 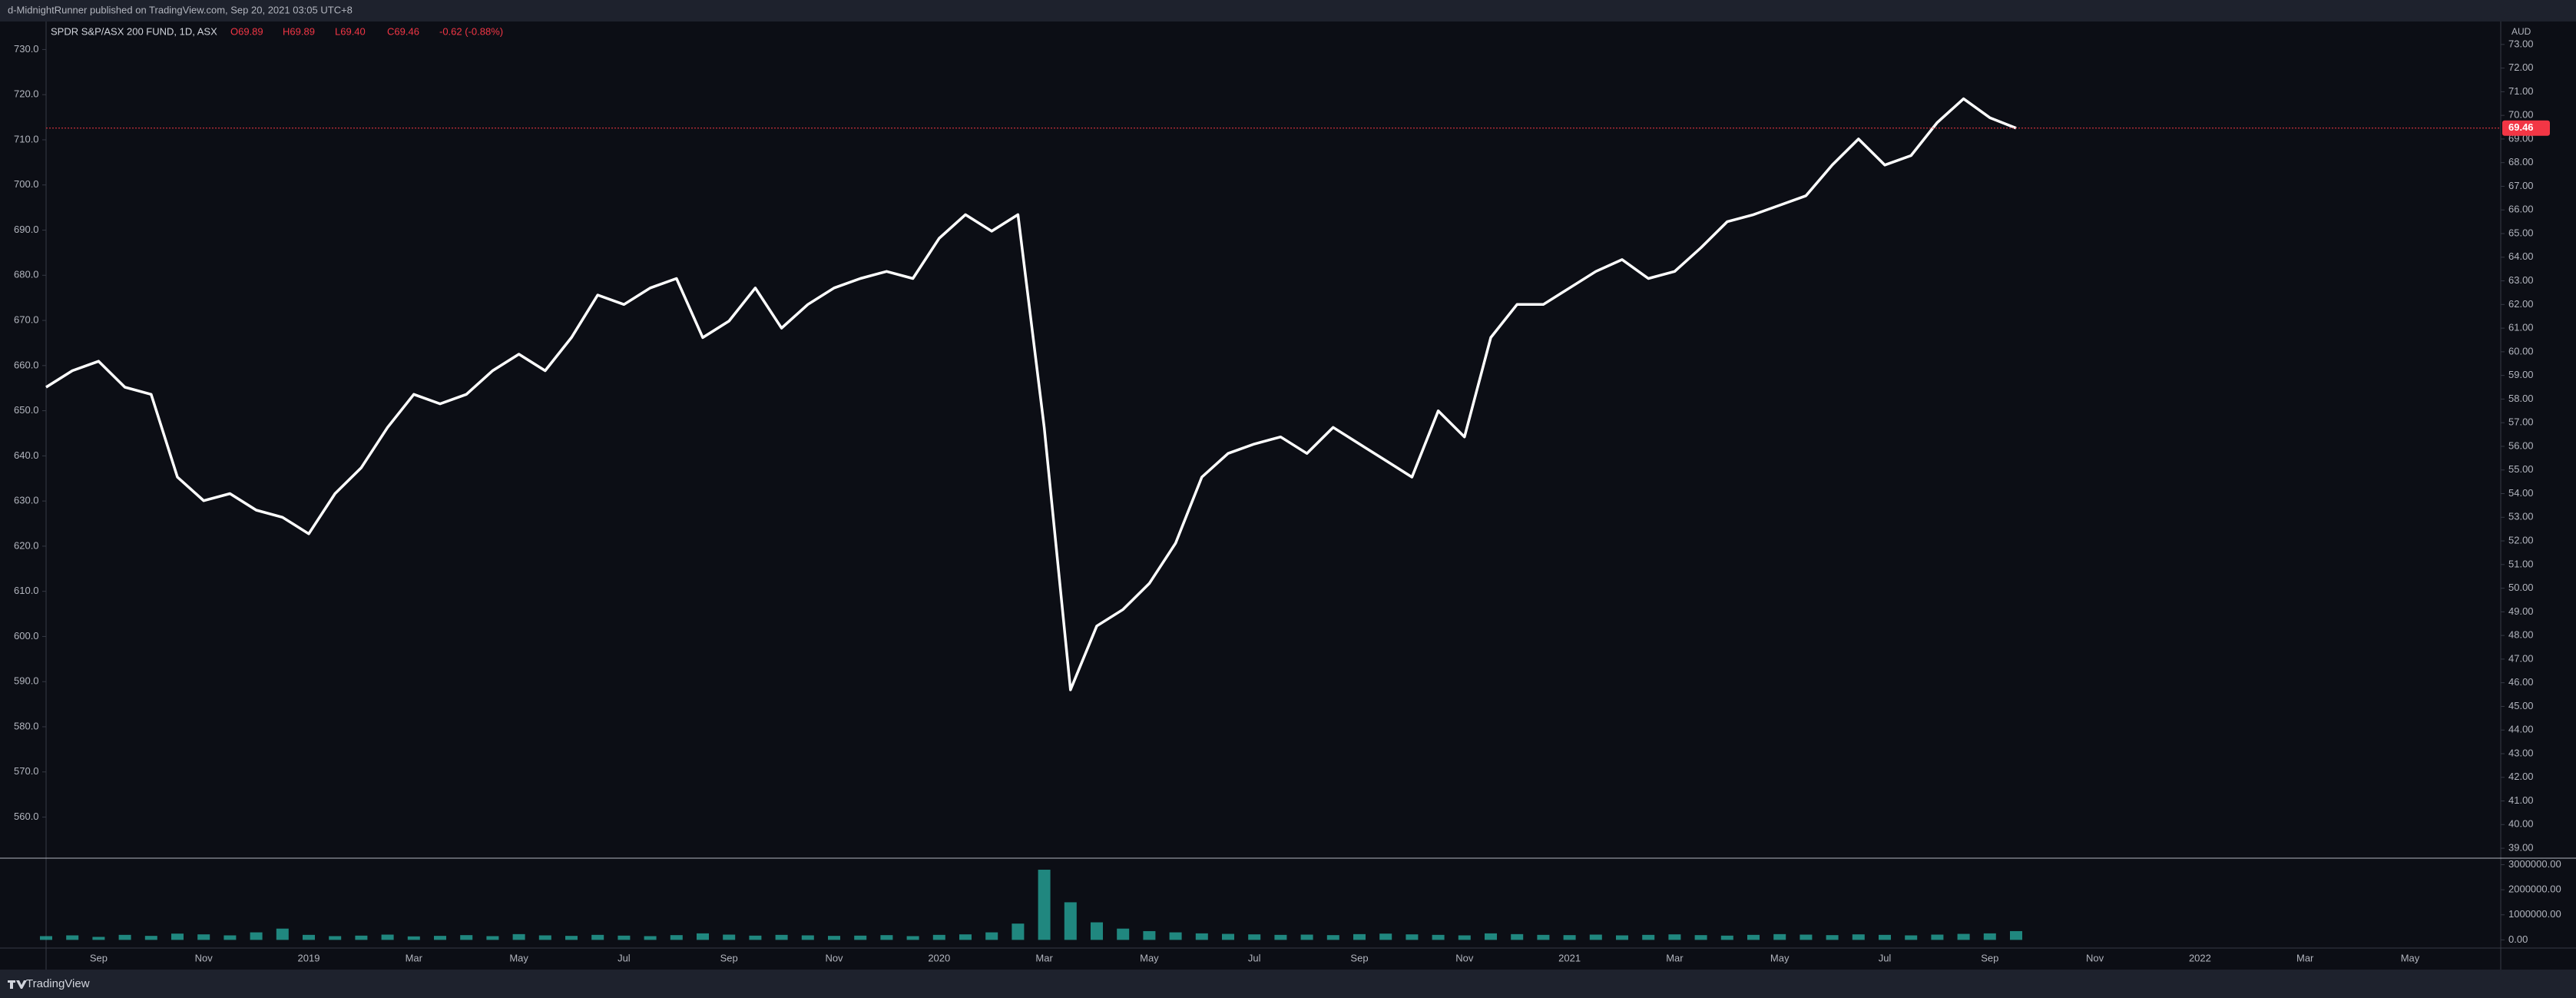 What do you see at coordinates (2521, 374) in the screenshot?
I see `y-tick-label: 59.00` at bounding box center [2521, 374].